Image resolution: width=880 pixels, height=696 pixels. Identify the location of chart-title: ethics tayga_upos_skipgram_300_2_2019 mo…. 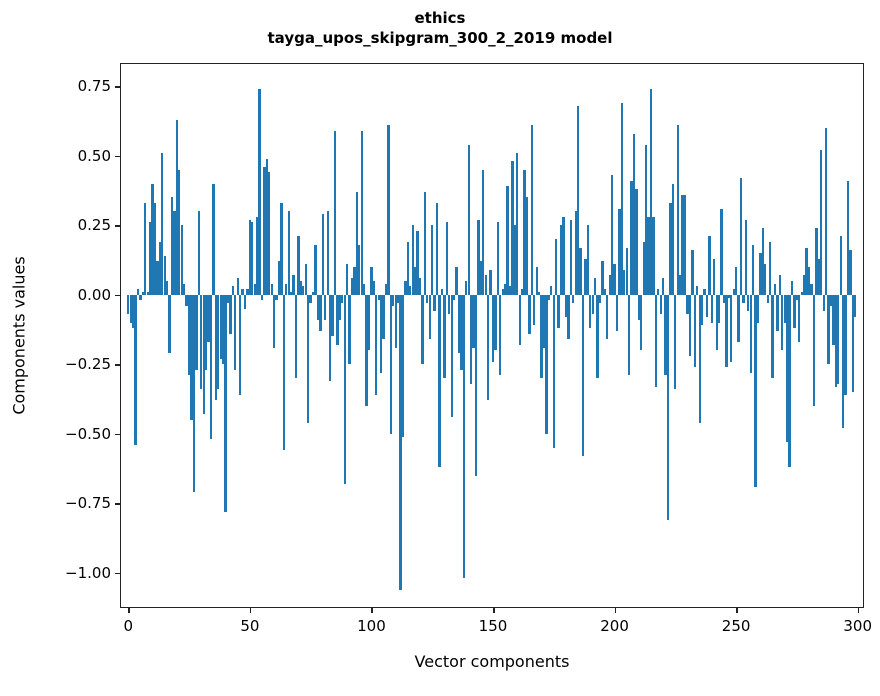
(440, 28).